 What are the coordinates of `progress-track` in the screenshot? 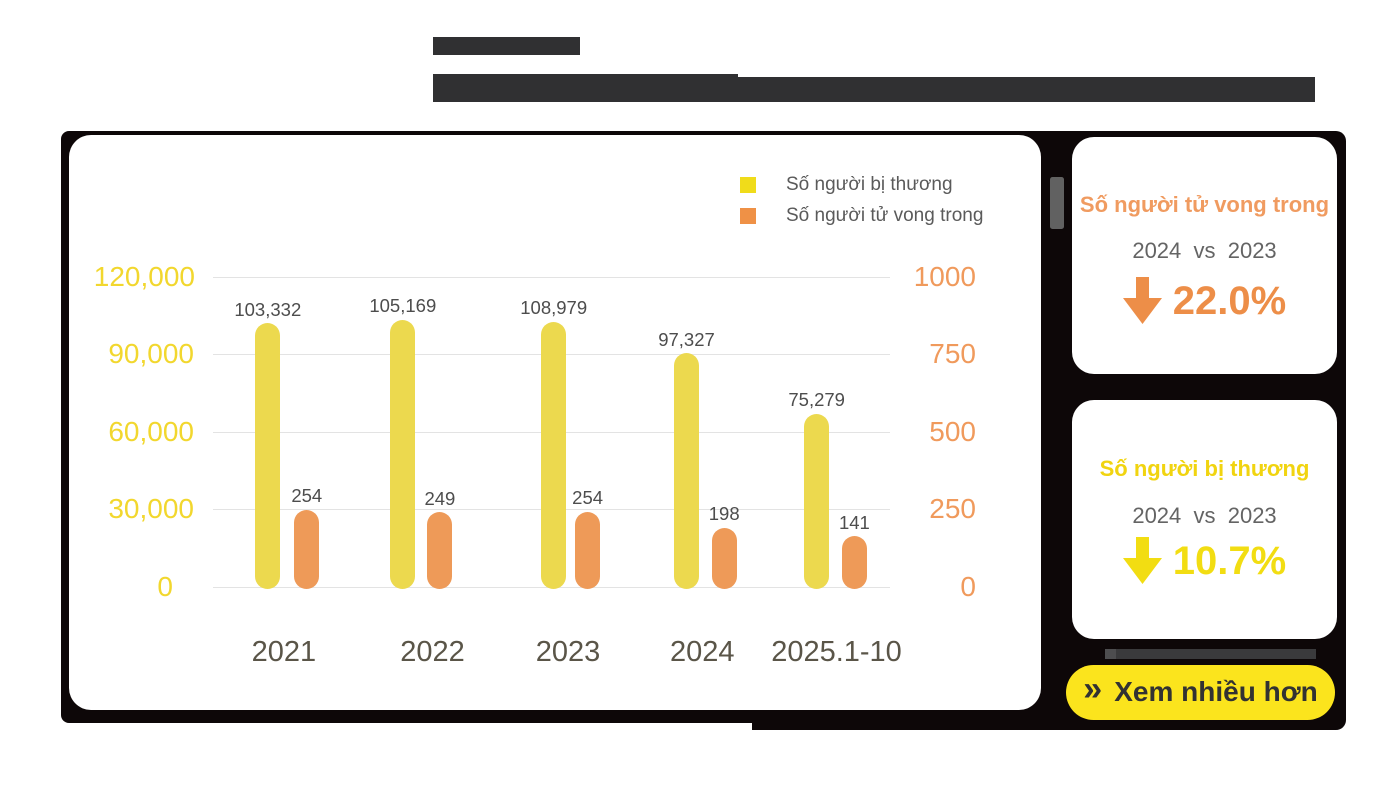 It's located at (1210, 654).